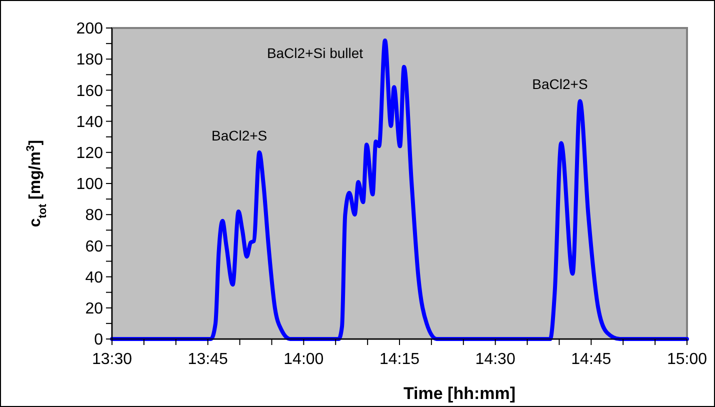 The height and width of the screenshot is (407, 715). I want to click on y-tick-label: 40, so click(94, 277).